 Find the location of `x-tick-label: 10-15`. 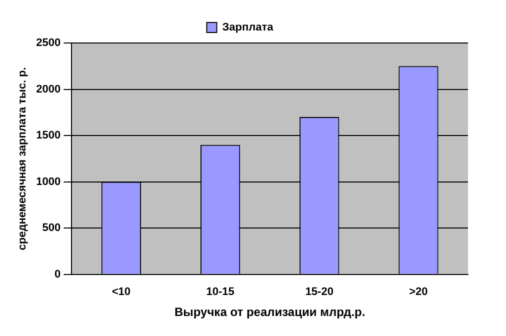

x-tick-label: 10-15 is located at coordinates (220, 292).